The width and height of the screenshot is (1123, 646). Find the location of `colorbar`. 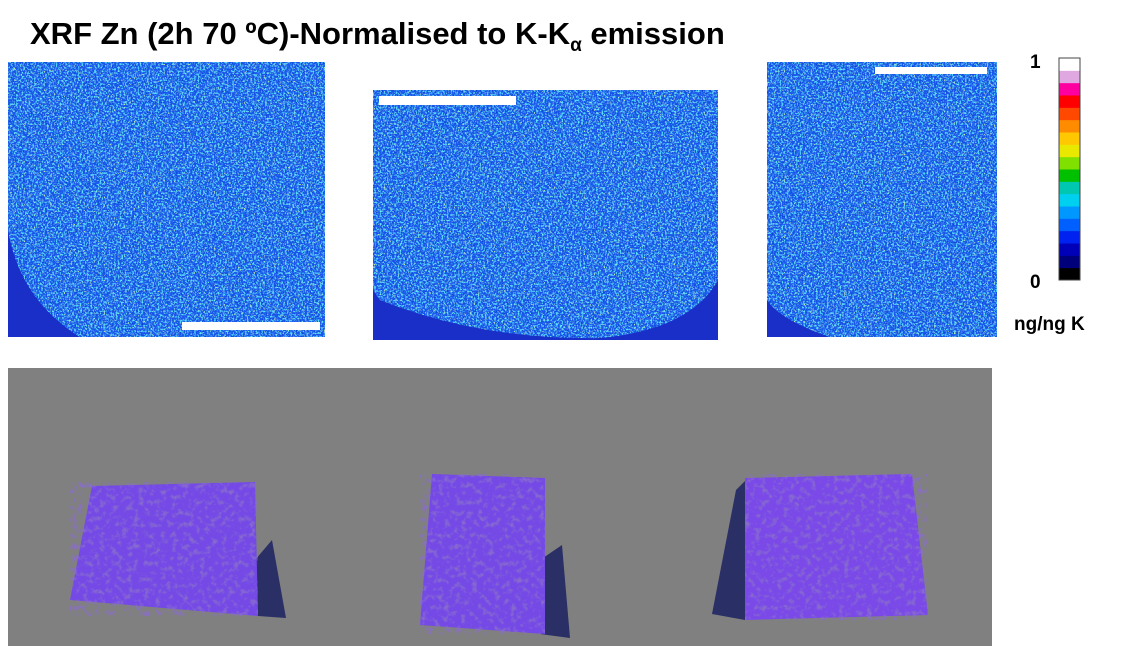

colorbar is located at coordinates (1069, 169).